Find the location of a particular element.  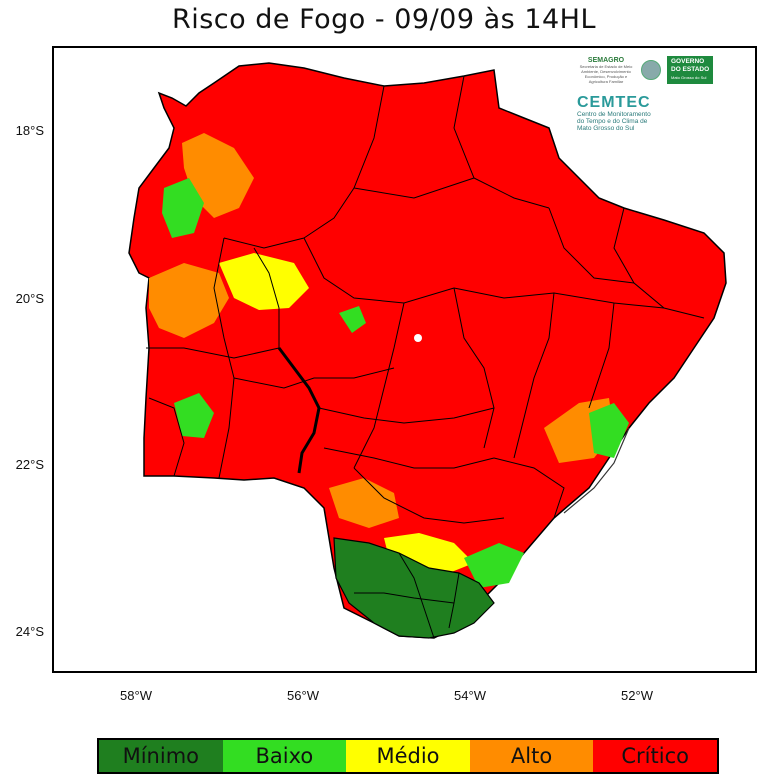

legend-item-baixo: Baixo is located at coordinates (284, 756).